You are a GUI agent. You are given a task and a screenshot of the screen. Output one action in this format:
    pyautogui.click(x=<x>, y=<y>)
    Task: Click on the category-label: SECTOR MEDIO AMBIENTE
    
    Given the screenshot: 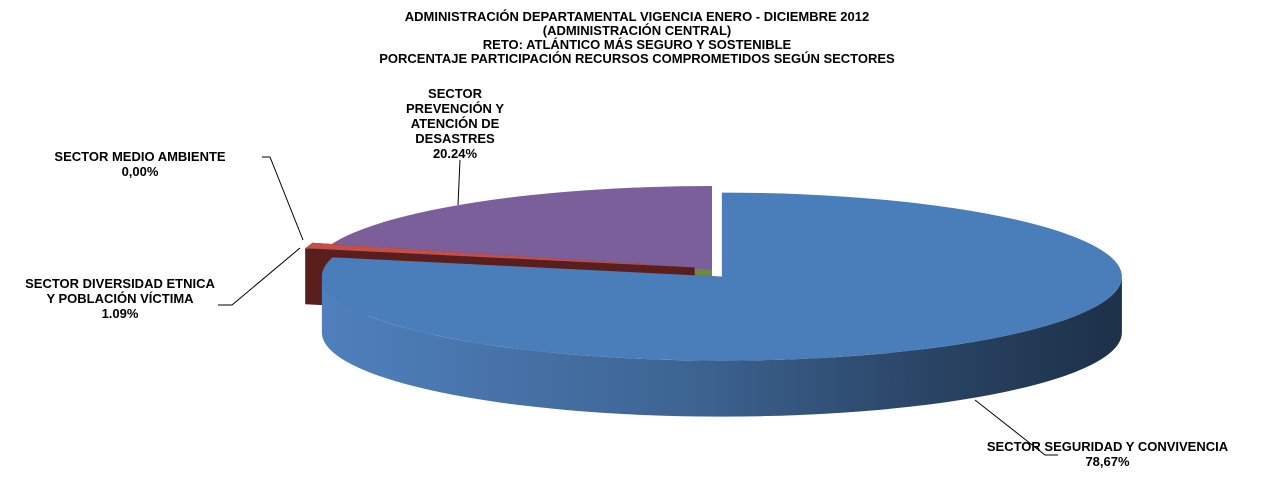 What is the action you would take?
    pyautogui.click(x=140, y=156)
    